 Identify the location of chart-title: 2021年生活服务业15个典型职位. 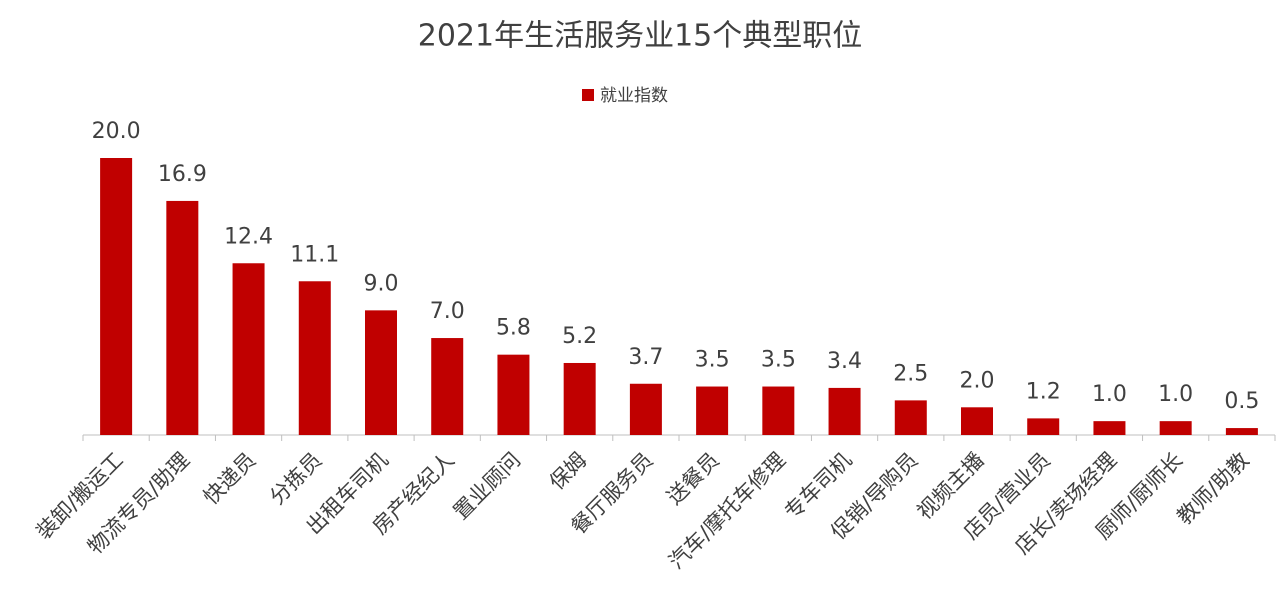
(640, 36).